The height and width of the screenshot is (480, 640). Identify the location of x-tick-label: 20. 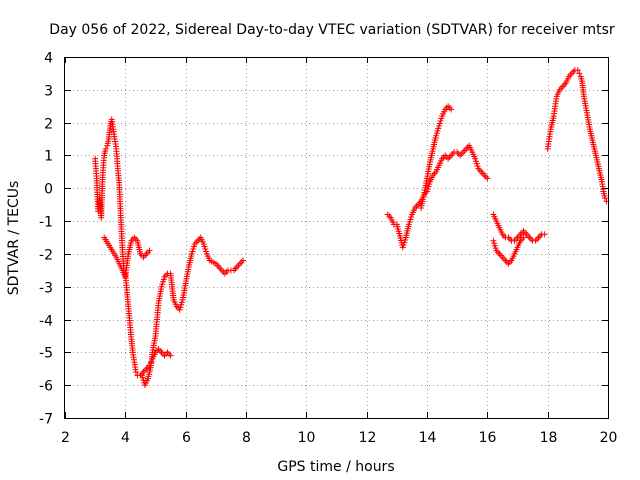
(609, 438).